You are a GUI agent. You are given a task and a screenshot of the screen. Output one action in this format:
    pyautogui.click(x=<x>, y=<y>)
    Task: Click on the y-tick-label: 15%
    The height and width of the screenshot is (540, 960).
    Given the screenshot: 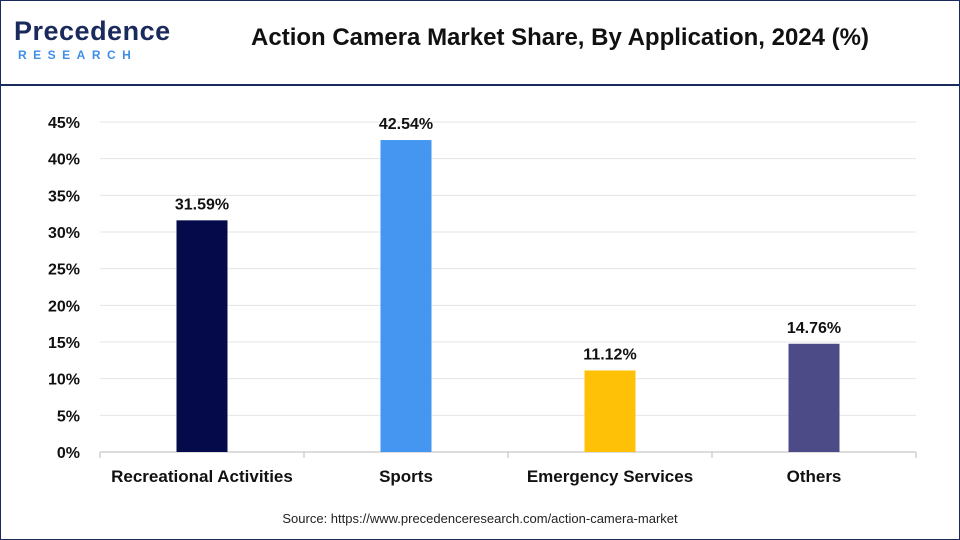 What is the action you would take?
    pyautogui.click(x=64, y=343)
    